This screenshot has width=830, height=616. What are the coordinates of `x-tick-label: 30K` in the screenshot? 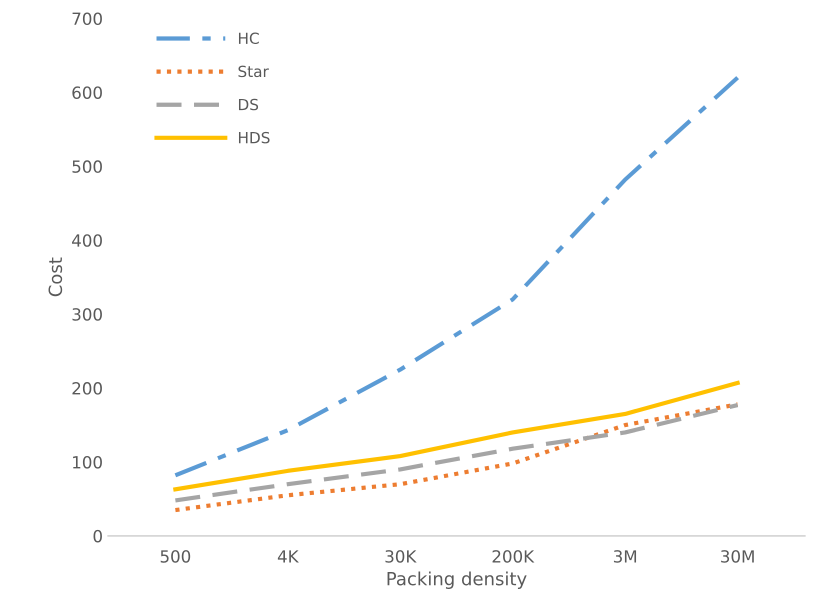 It's located at (401, 556).